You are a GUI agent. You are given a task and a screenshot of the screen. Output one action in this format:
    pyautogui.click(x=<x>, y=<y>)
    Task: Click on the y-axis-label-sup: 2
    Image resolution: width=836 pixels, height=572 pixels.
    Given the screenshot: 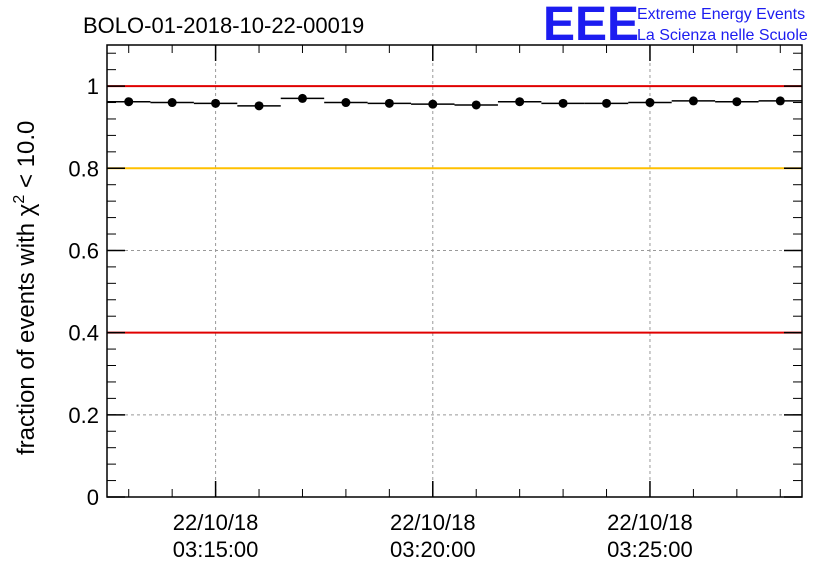 What is the action you would take?
    pyautogui.click(x=19, y=199)
    